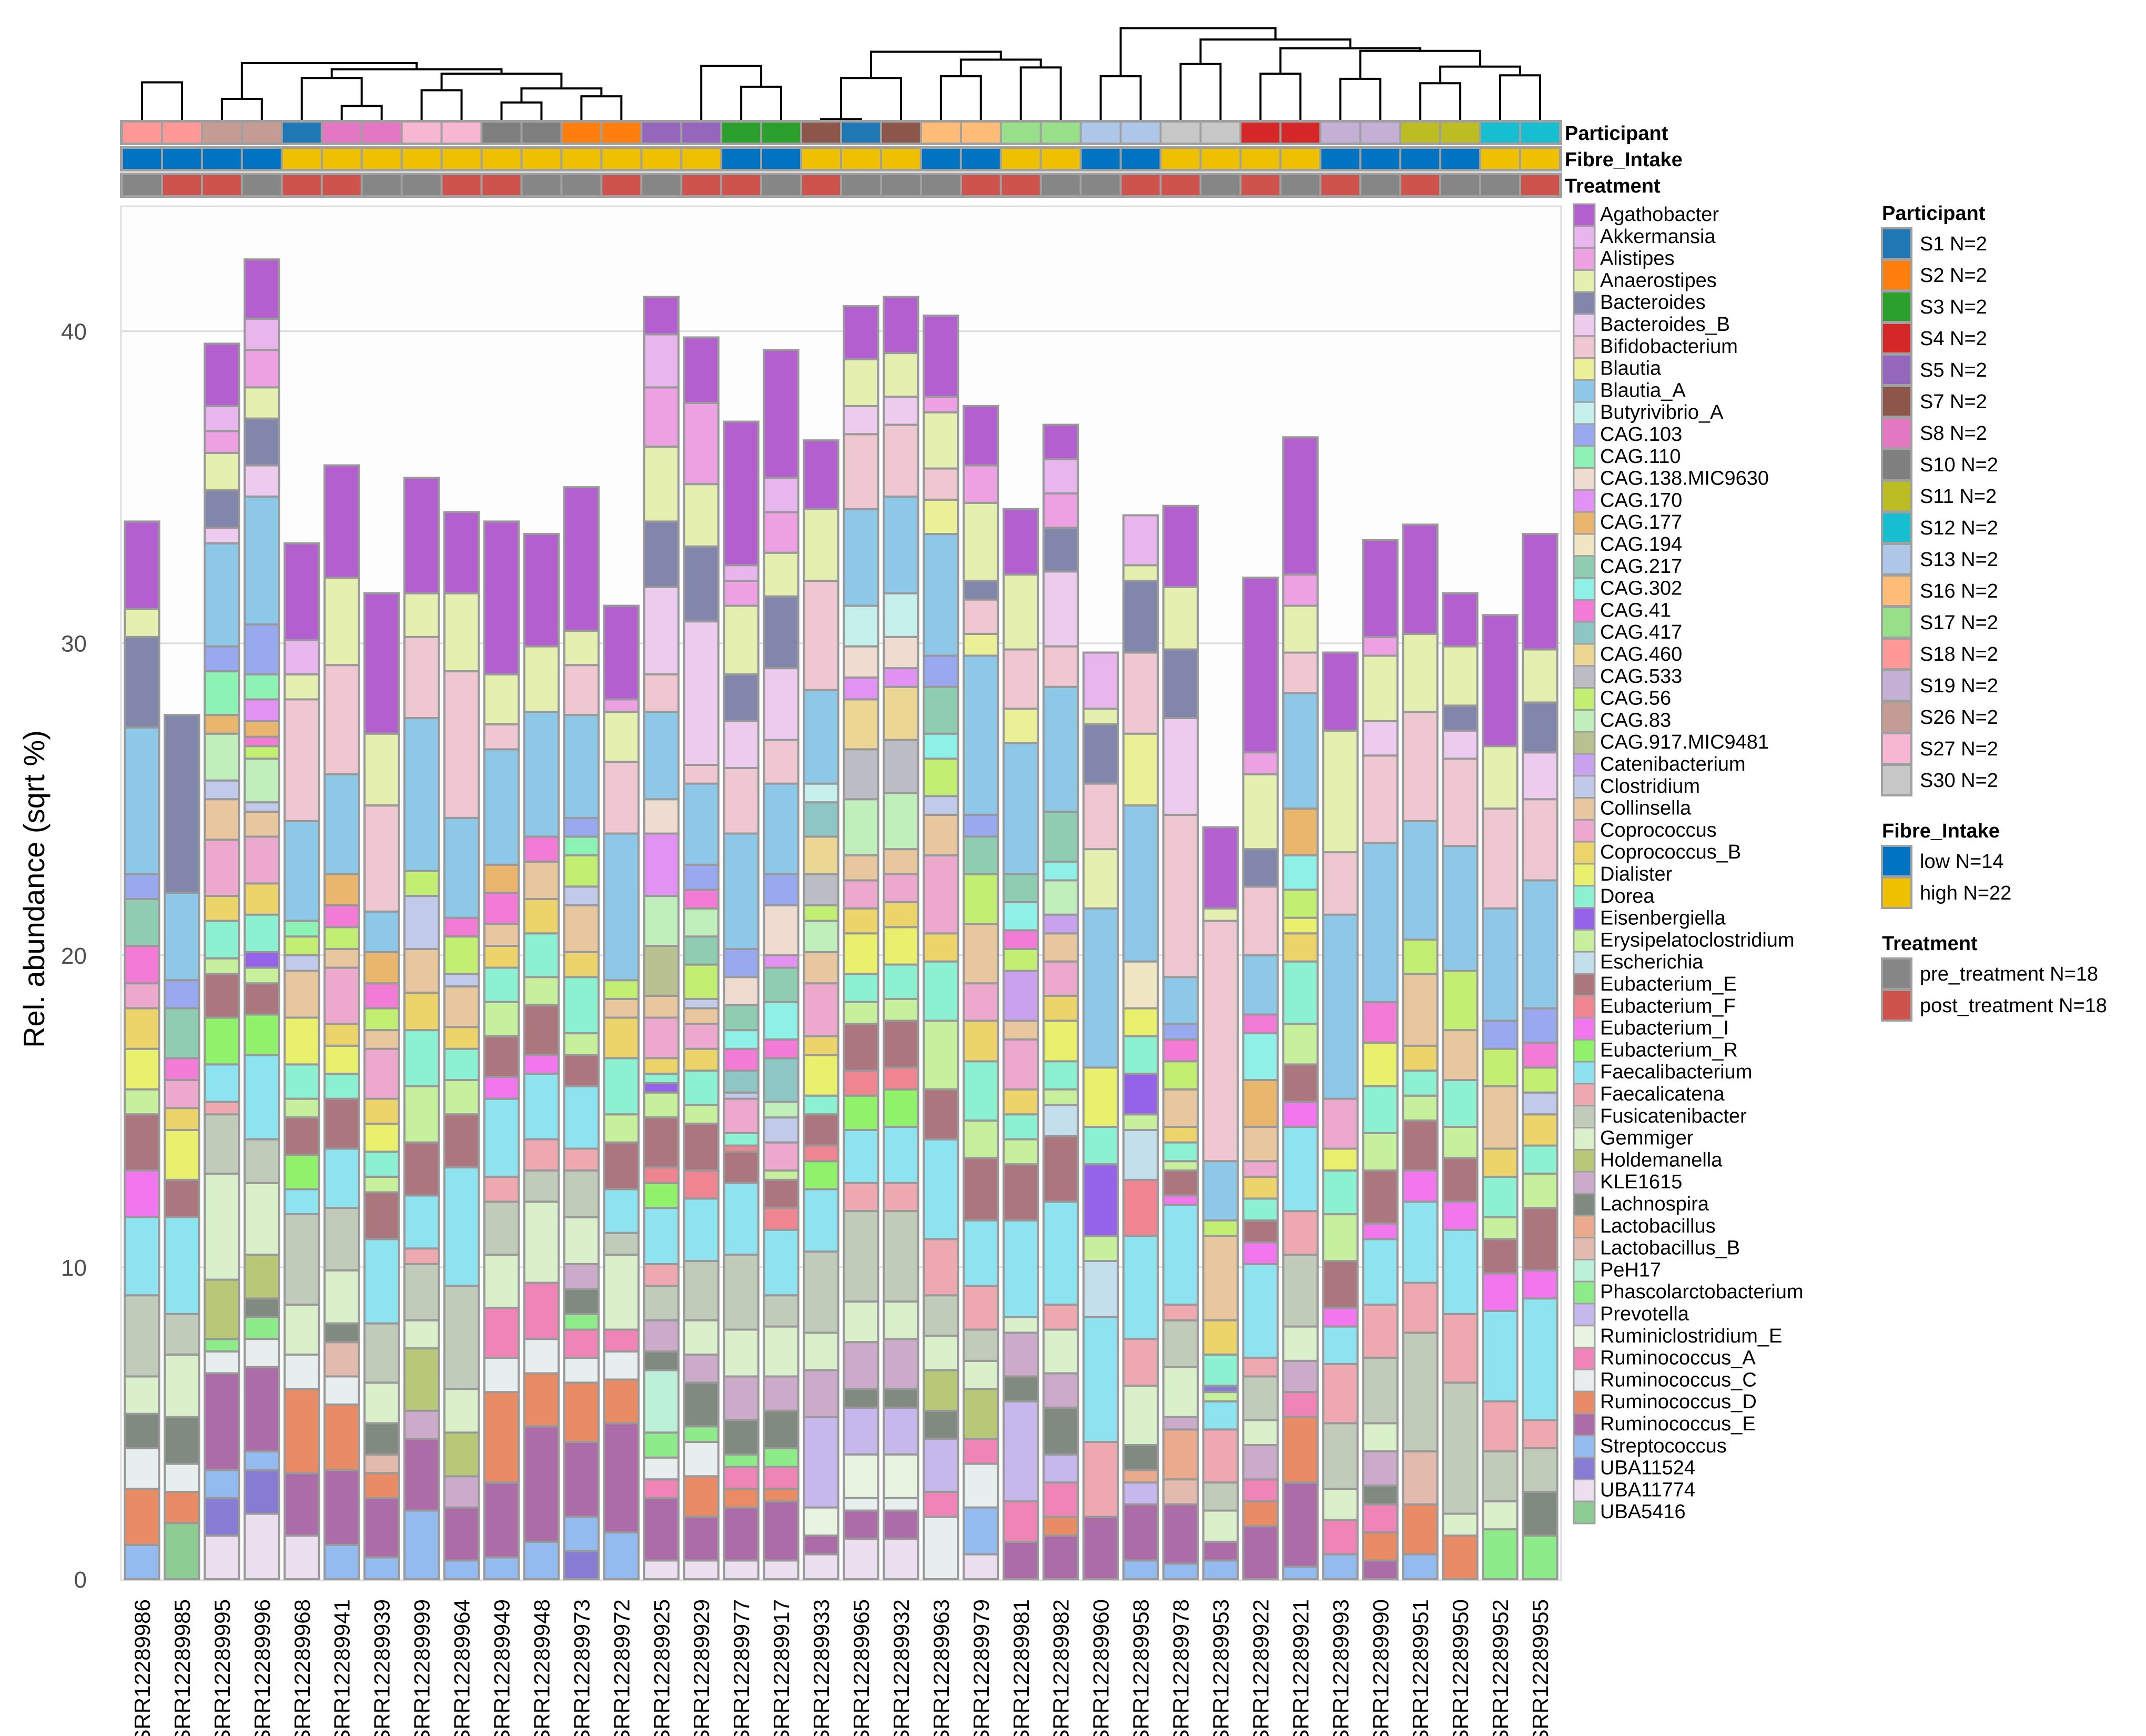  What do you see at coordinates (1181, 1492) in the screenshot?
I see `bar-segment-lactobacillus-b` at bounding box center [1181, 1492].